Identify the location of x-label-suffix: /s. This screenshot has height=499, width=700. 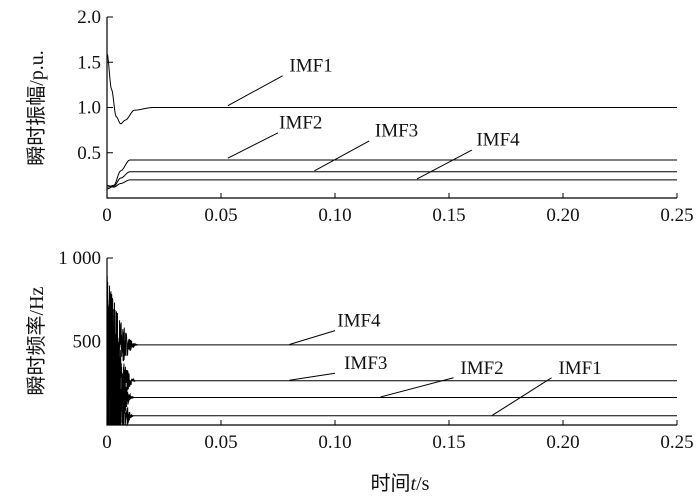
(423, 484).